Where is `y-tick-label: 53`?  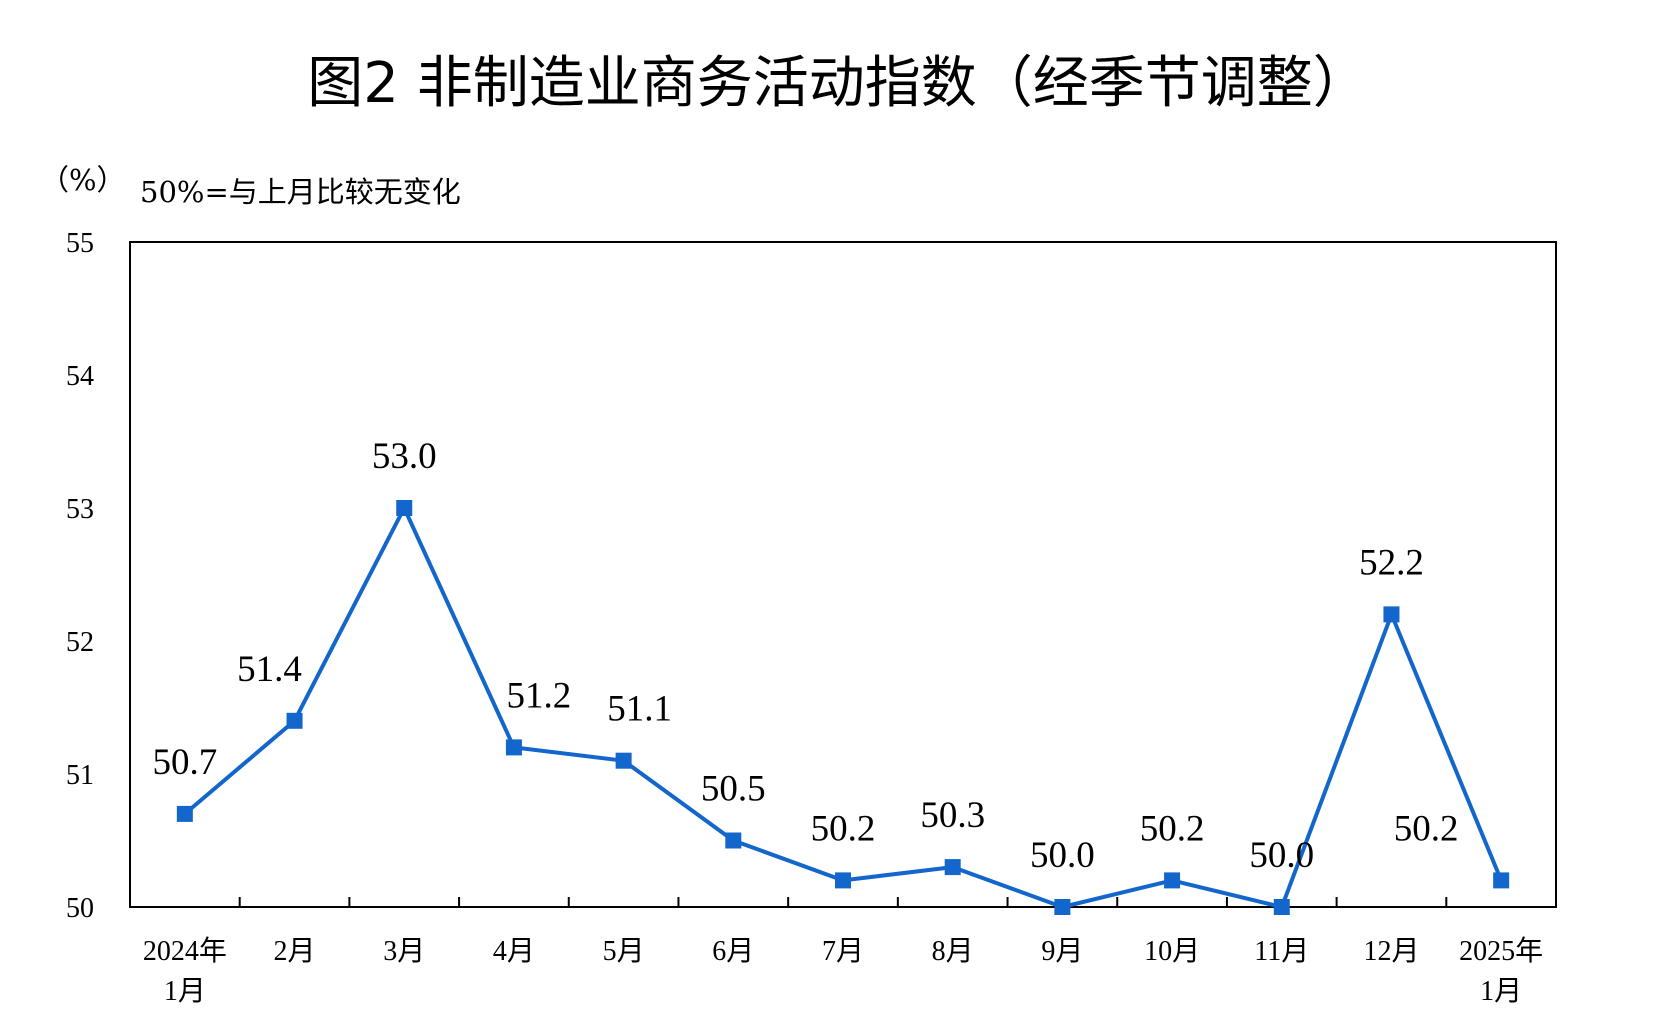 y-tick-label: 53 is located at coordinates (80, 509).